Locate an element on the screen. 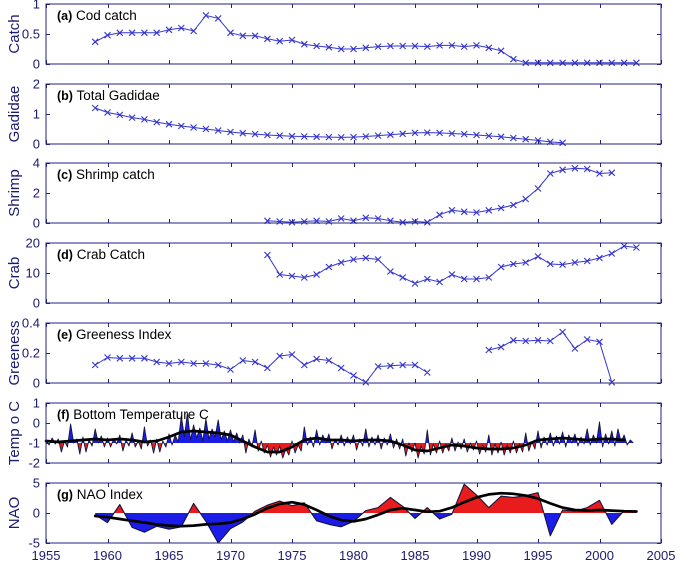 The height and width of the screenshot is (565, 689). y-axis-label: Catch is located at coordinates (14, 33).